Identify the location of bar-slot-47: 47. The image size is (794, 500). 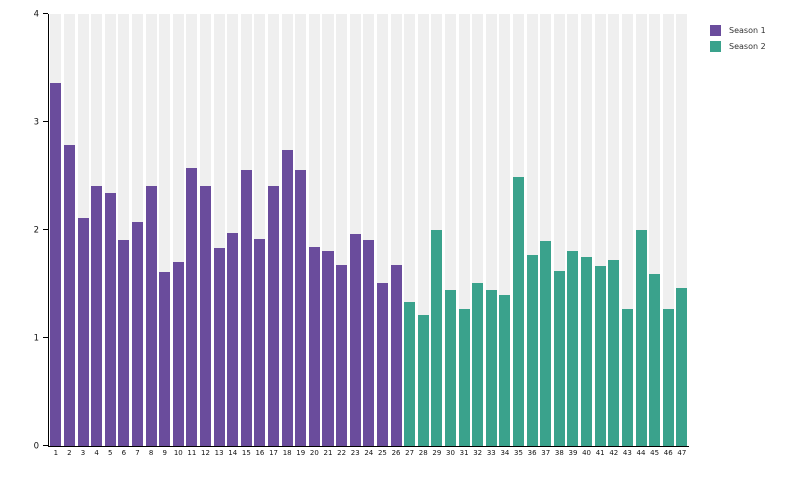
(682, 235).